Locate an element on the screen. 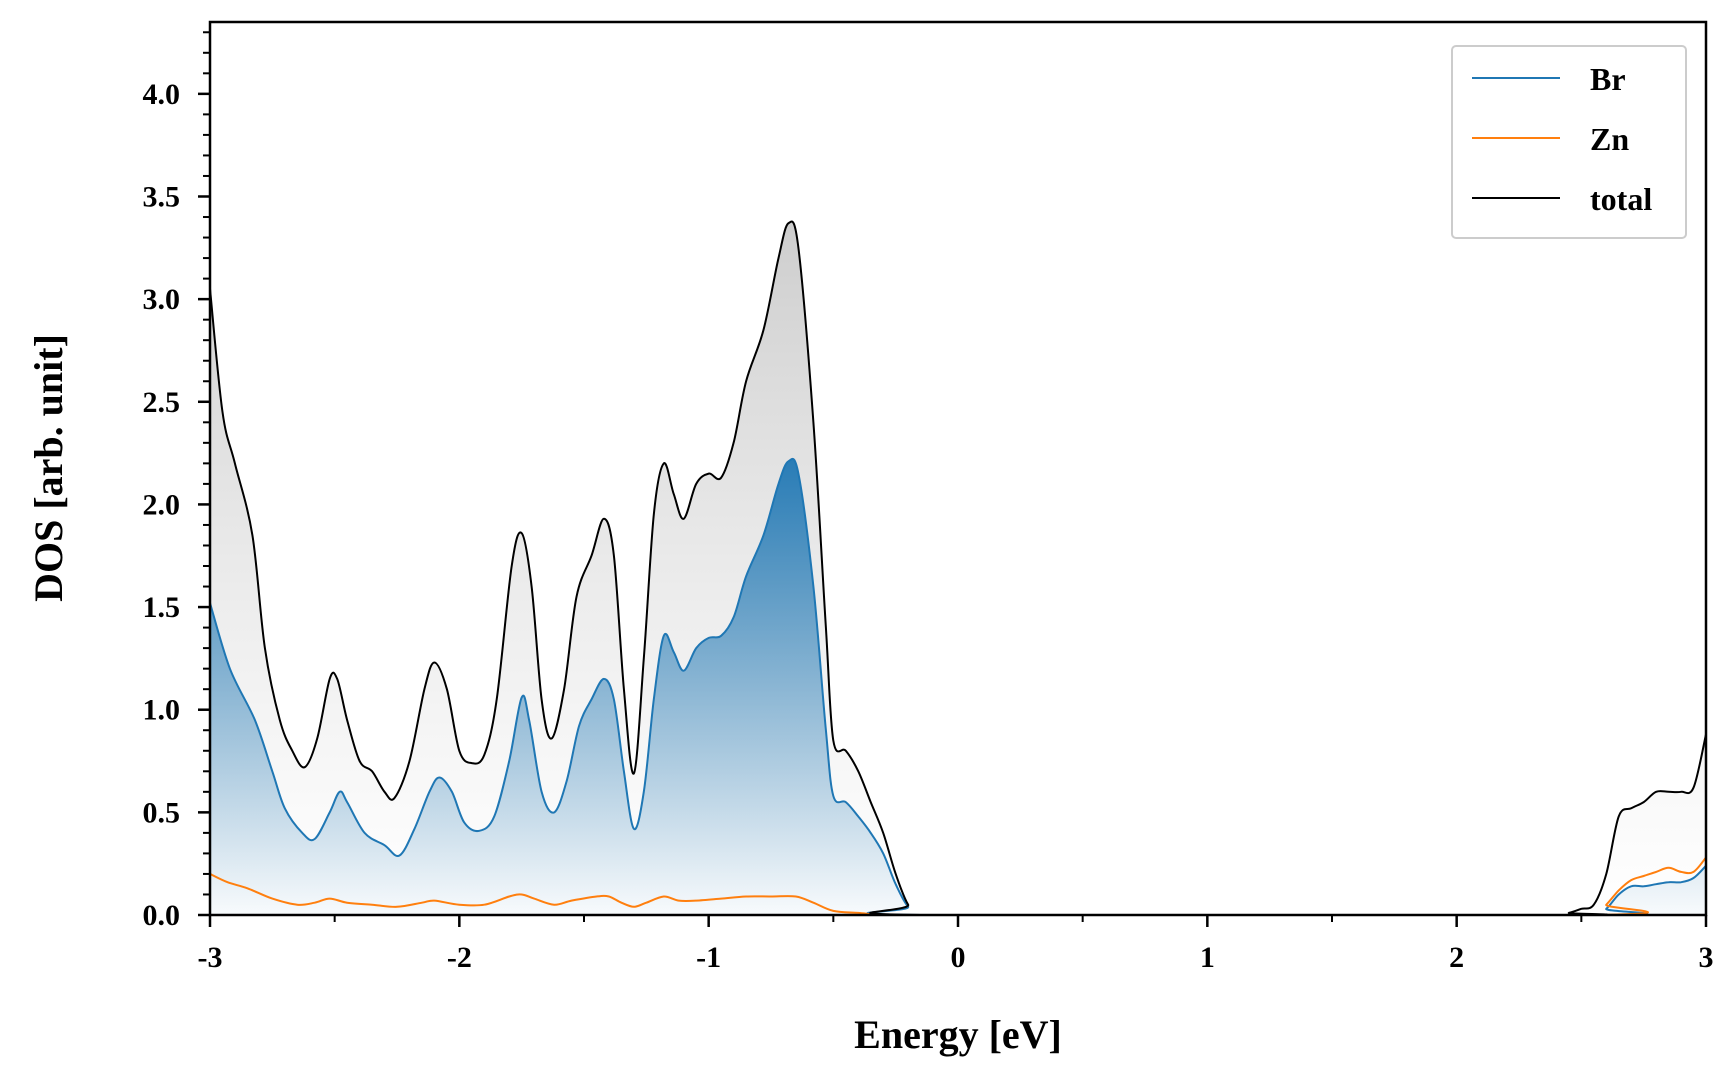 This screenshot has width=1728, height=1080. y-tick-label: 1.5 is located at coordinates (162, 607).